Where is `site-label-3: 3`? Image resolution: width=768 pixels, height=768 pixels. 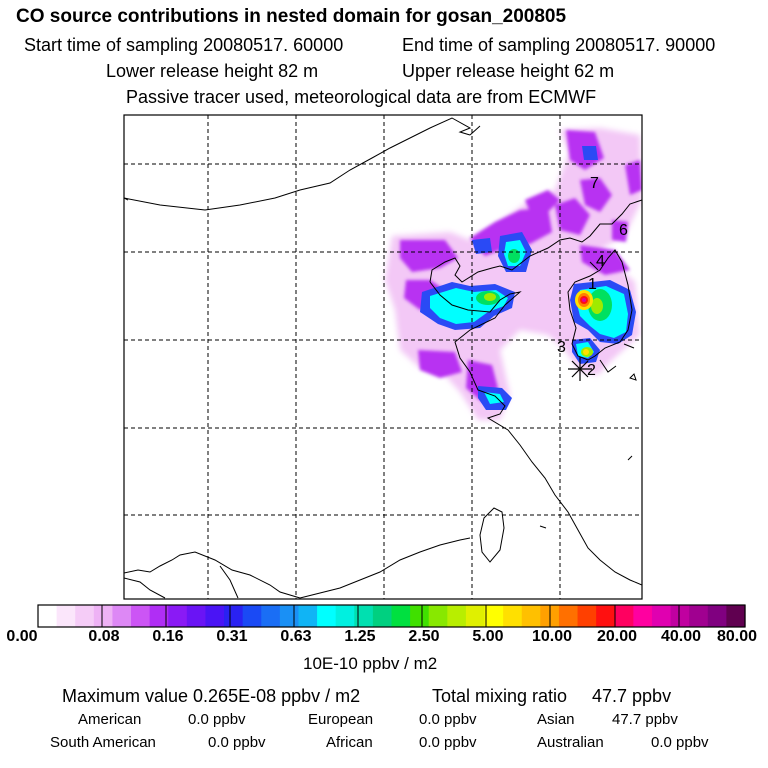 site-label-3: 3 is located at coordinates (561, 347).